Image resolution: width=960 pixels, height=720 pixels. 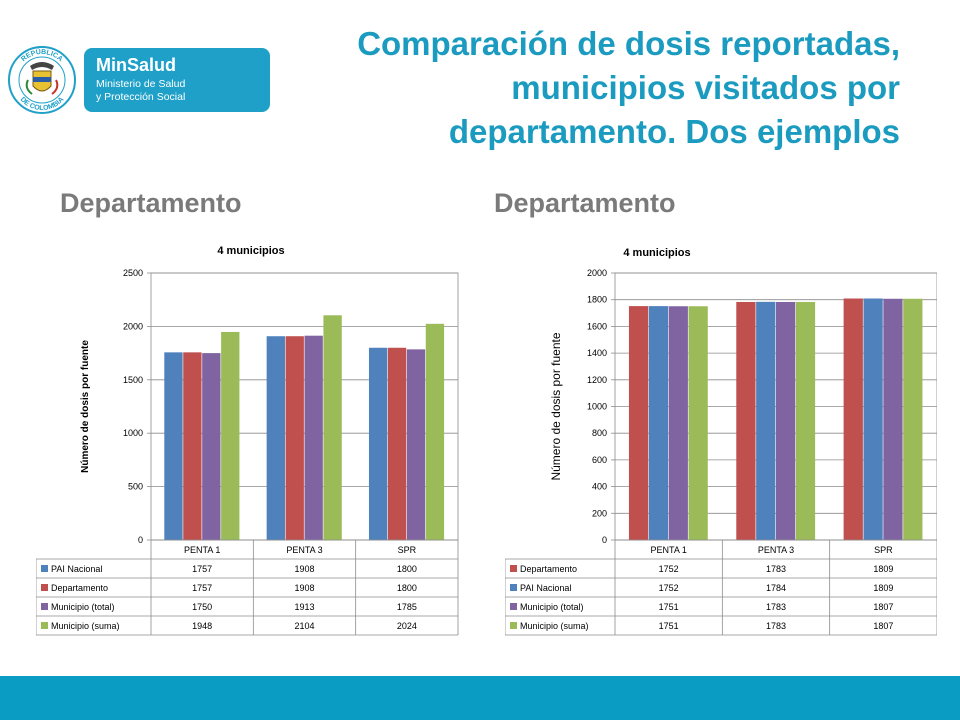 I want to click on y-tick-label: 0, so click(x=604, y=540).